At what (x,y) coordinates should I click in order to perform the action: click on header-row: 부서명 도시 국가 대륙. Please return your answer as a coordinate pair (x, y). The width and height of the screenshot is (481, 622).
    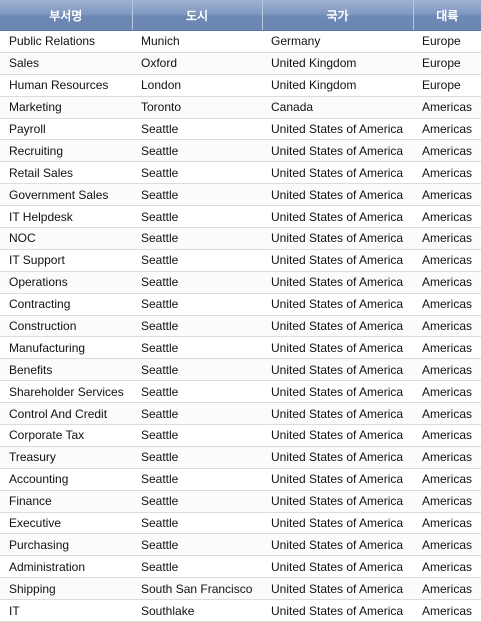
    Looking at the image, I should click on (240, 15).